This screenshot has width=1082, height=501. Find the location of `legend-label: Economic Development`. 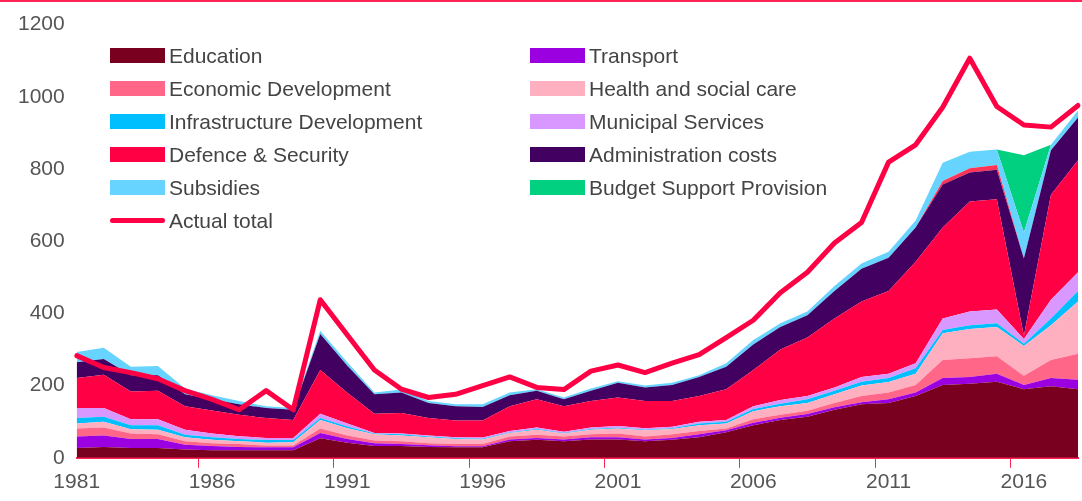

legend-label: Economic Development is located at coordinates (280, 88).